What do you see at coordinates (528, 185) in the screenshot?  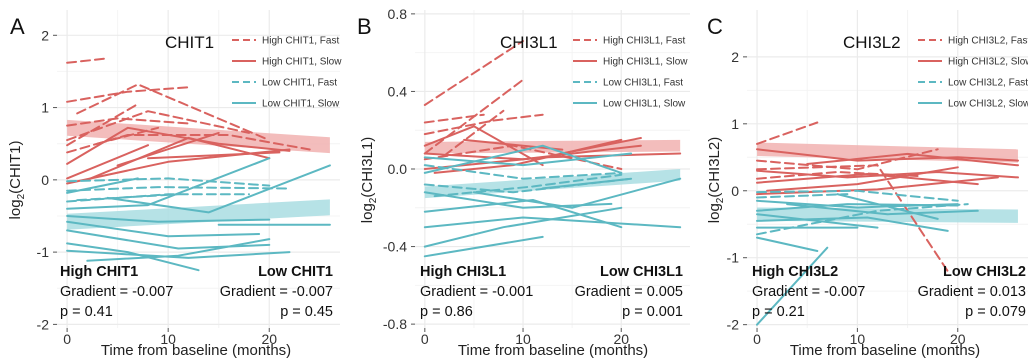 I see `series-line-low-fast-b` at bounding box center [528, 185].